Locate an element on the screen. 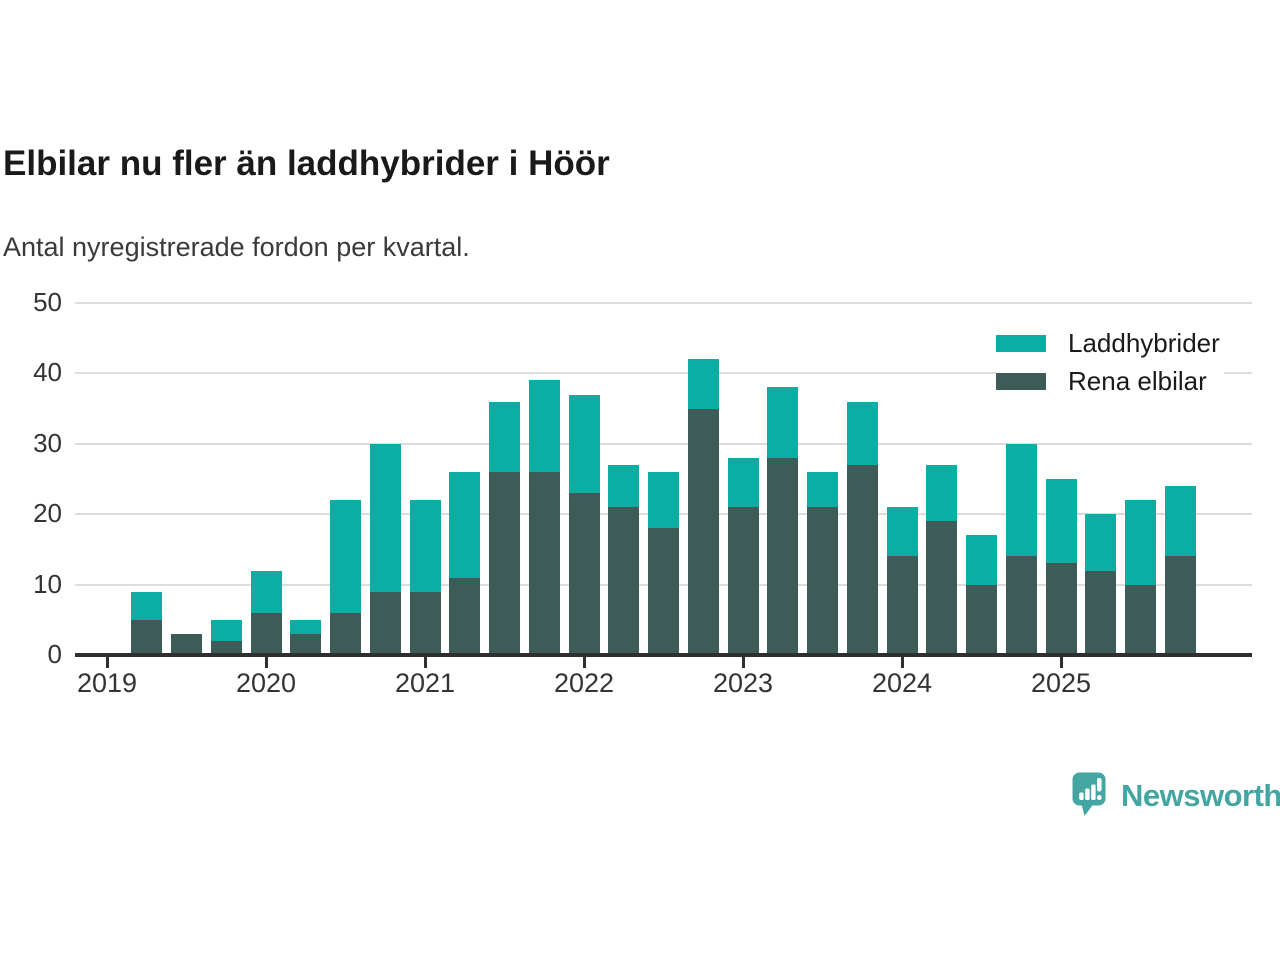  newsworthy-logo: Newsworthy is located at coordinates (1176, 795).